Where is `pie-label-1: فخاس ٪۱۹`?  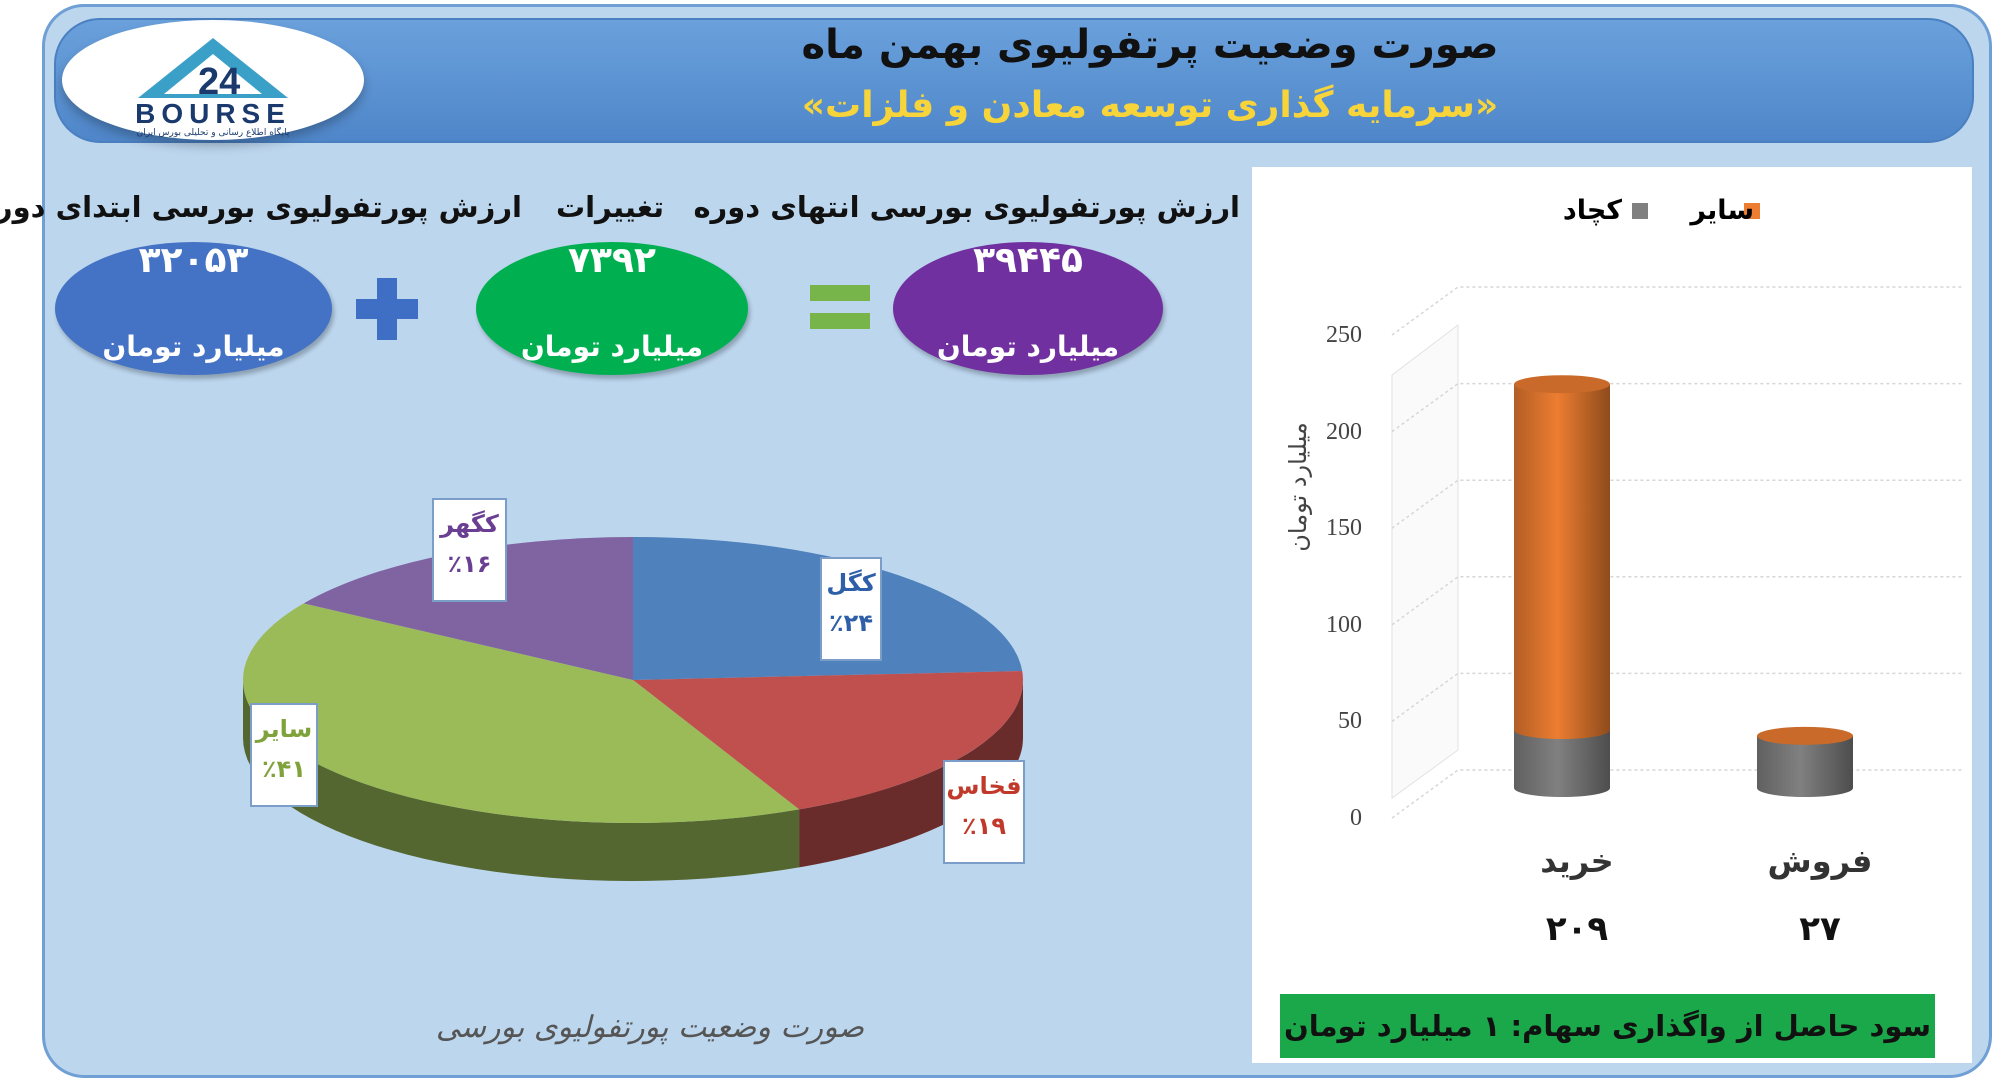
pie-label-1: فخاس ٪۱۹ is located at coordinates (984, 812).